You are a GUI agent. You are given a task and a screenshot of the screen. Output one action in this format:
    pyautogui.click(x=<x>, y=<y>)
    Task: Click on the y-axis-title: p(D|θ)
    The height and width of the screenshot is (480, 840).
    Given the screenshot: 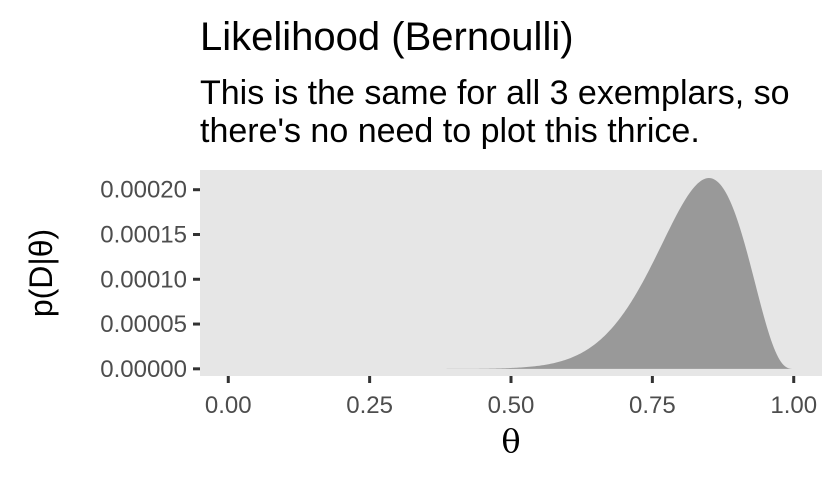 What is the action you would take?
    pyautogui.click(x=41, y=273)
    